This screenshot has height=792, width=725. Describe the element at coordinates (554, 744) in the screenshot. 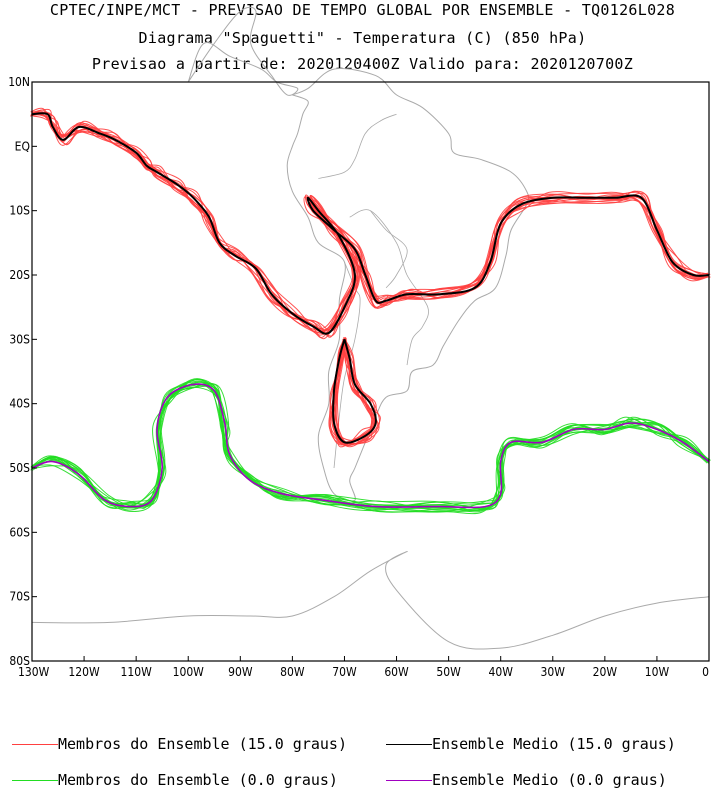

I see `legend-label-mean-15: Ensemble Medio (15.0 graus)` at that location.